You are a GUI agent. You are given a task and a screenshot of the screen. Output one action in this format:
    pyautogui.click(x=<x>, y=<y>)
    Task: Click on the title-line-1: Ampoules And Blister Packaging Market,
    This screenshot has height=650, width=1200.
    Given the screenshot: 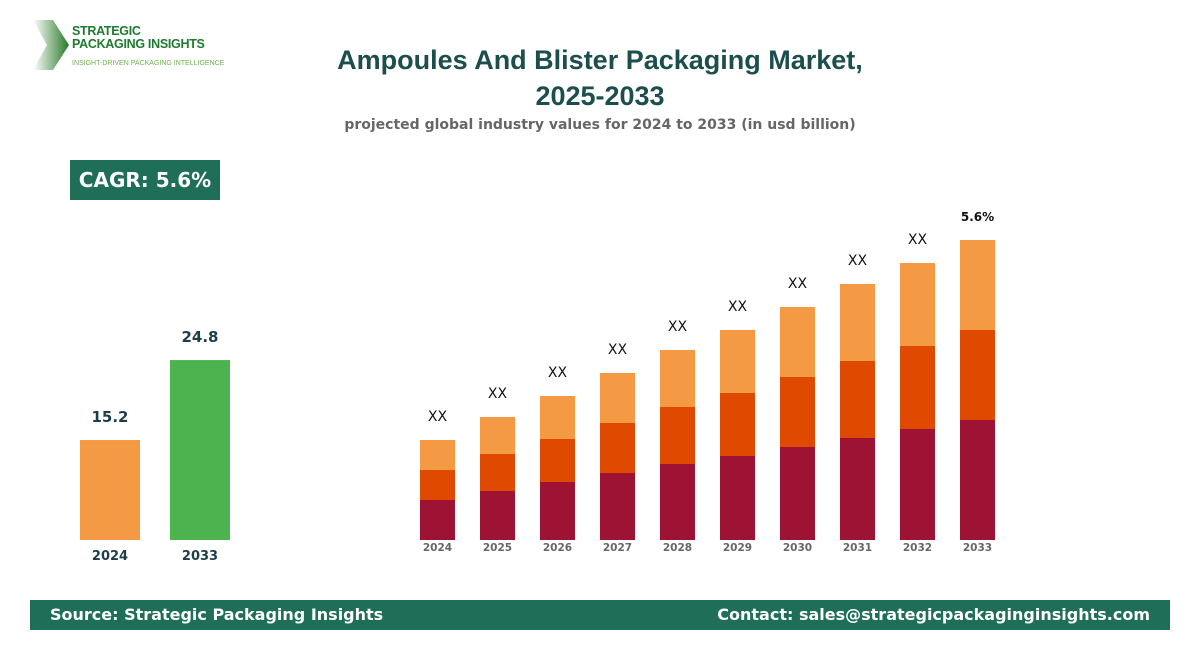 What is the action you would take?
    pyautogui.click(x=600, y=60)
    